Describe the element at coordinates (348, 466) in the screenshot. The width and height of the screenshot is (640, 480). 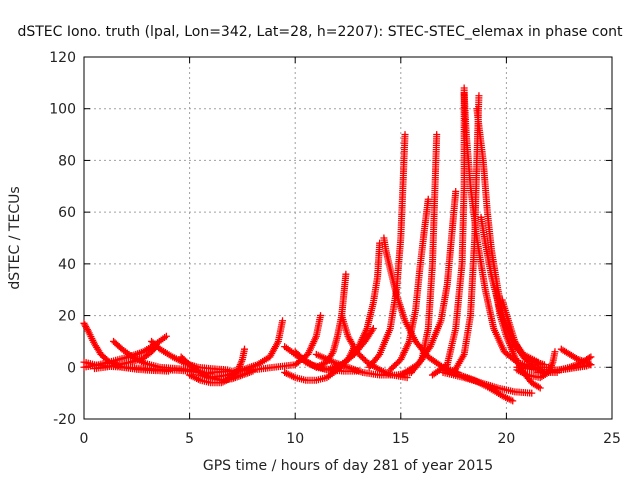
I see `x-axis-label: GPS time / hours of day 281 of year 2015` at that location.